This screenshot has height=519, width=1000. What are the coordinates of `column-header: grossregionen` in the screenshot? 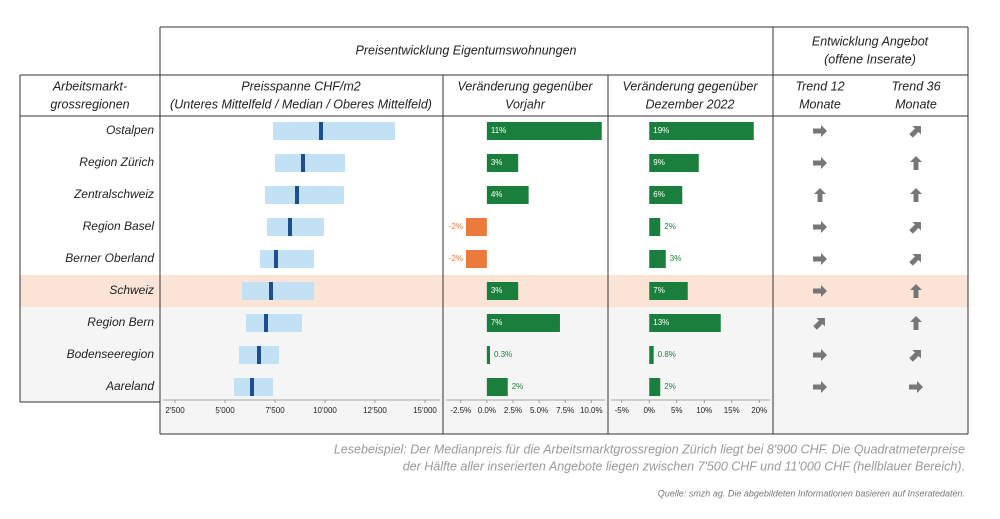 It's located at (89, 104).